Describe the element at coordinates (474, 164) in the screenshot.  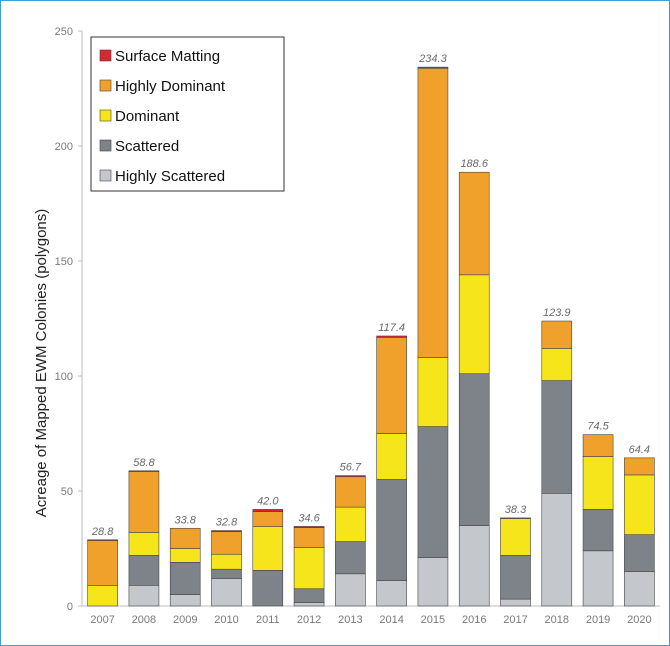
I see `bar-total-label: 188.6` at that location.